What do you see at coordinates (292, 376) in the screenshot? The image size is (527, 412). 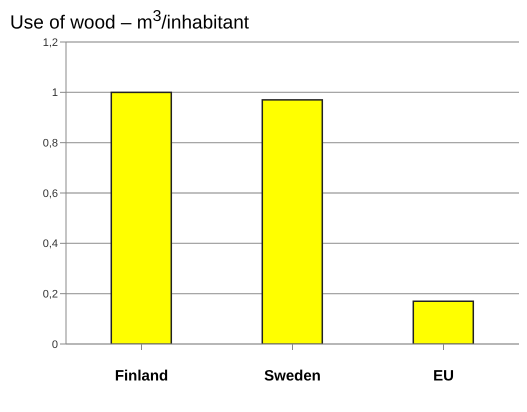 I see `x-tick-label: Sweden` at bounding box center [292, 376].